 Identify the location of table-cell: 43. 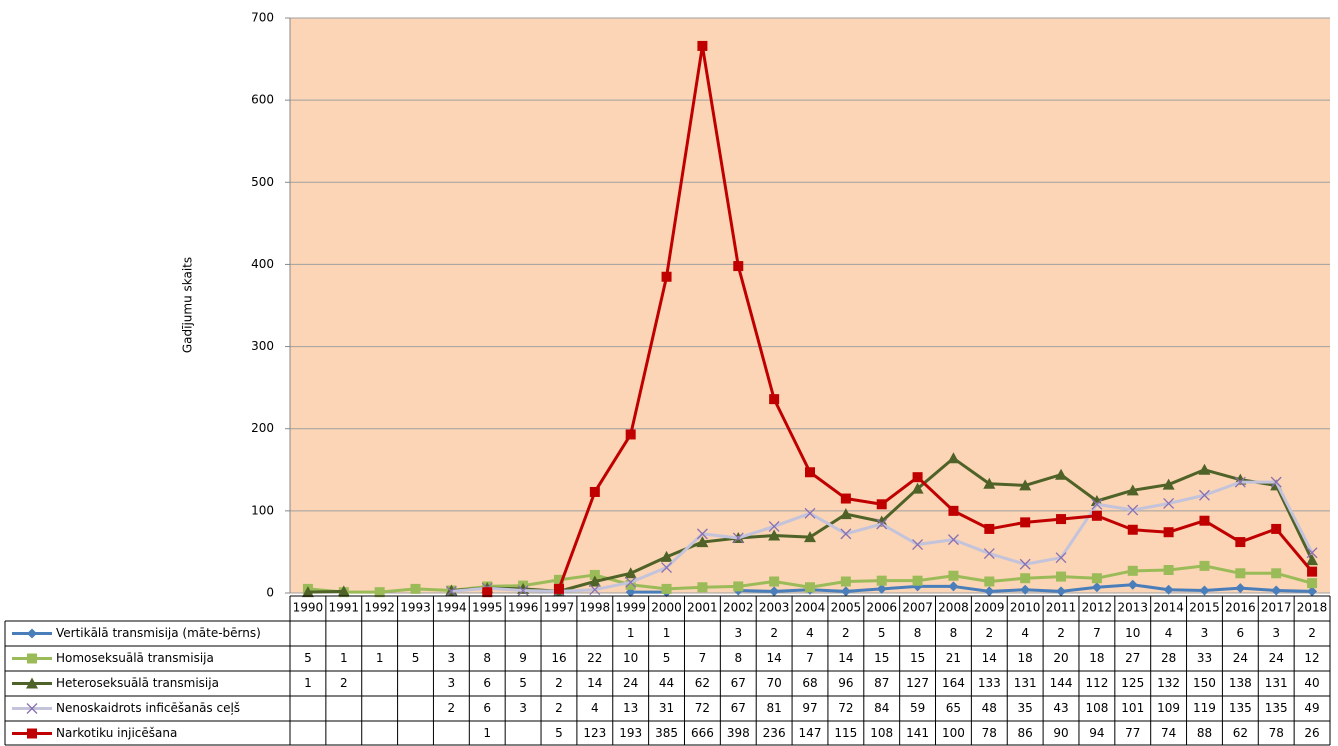
(1060, 708).